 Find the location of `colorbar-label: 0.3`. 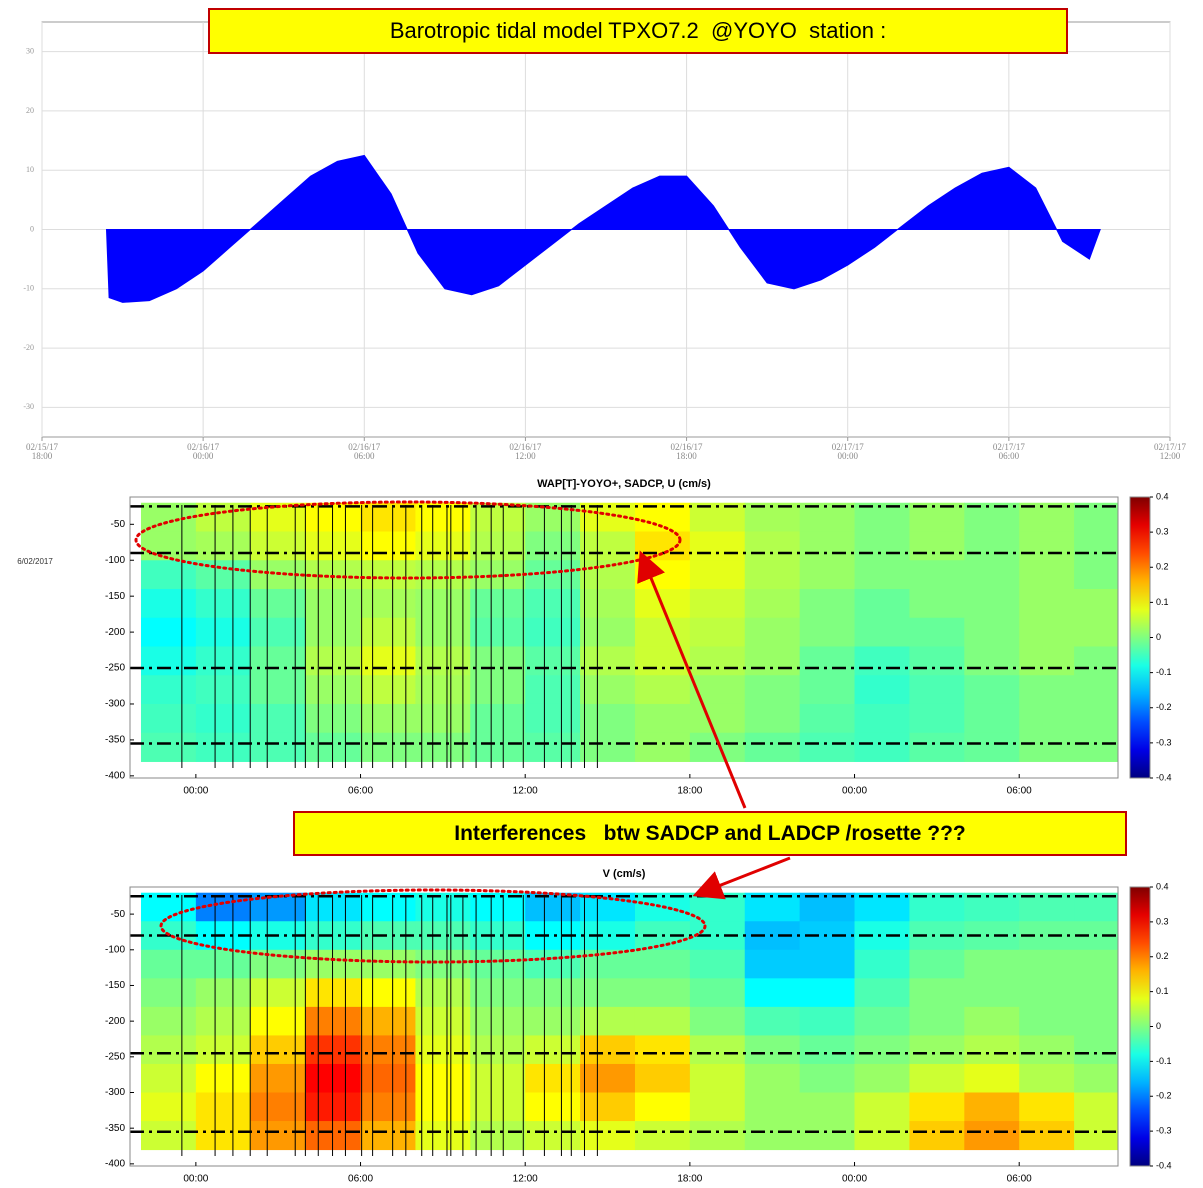

colorbar-label: 0.3 is located at coordinates (1162, 921).